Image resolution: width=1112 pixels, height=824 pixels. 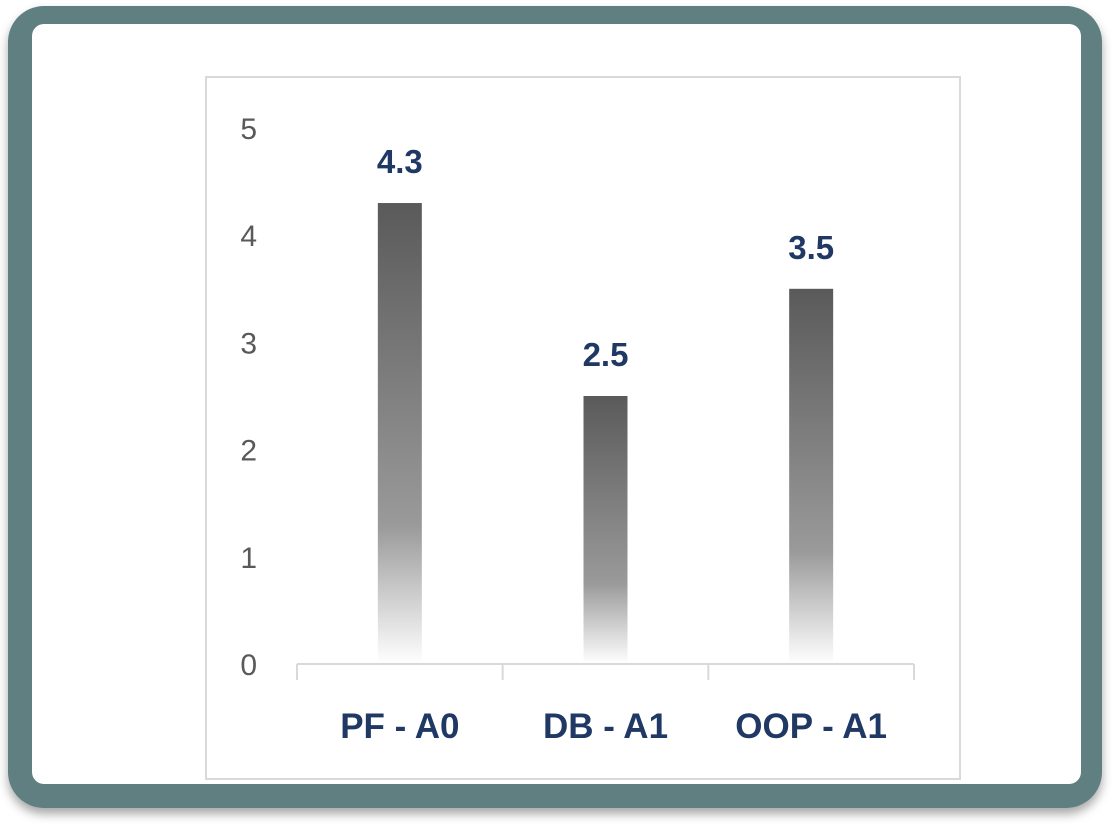 I want to click on y-tick-label: 1, so click(x=248, y=558).